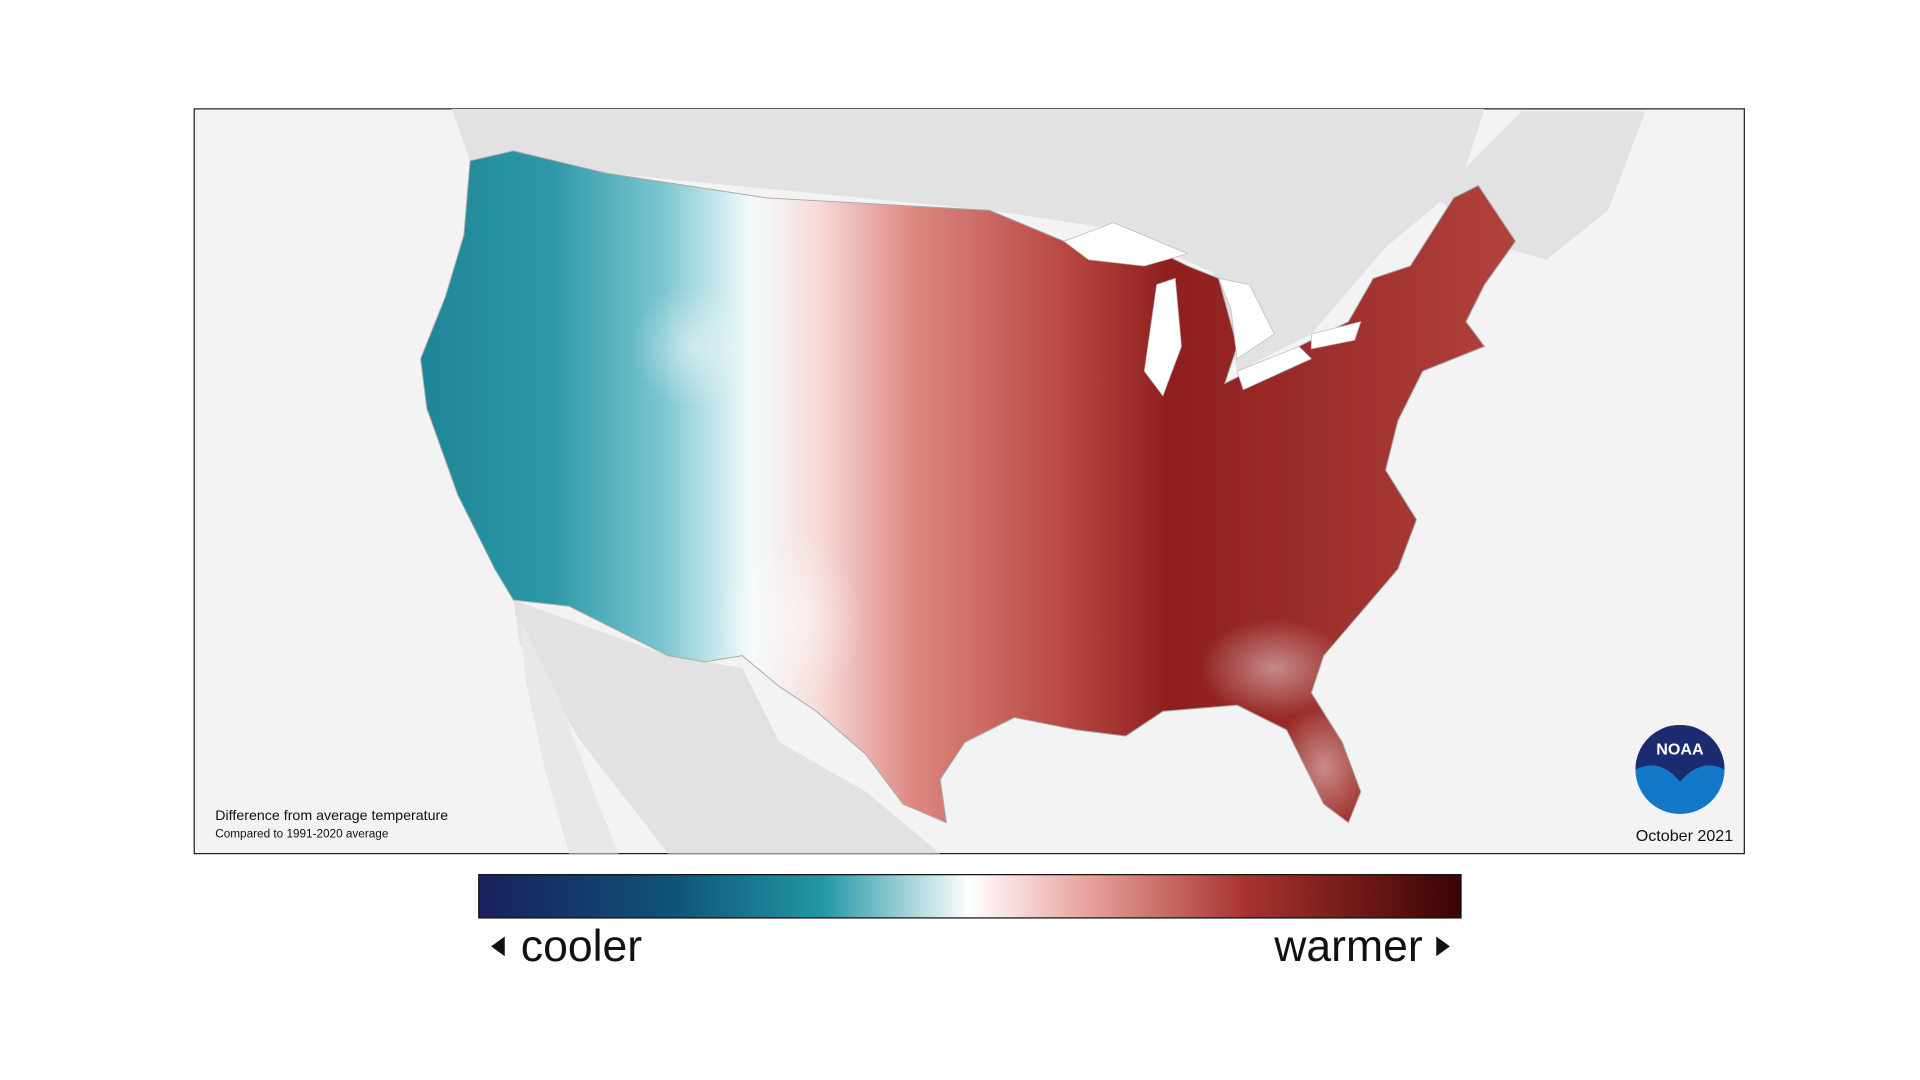 The image size is (1920, 1080). What do you see at coordinates (1348, 946) in the screenshot?
I see `legend-high-label: warmer` at bounding box center [1348, 946].